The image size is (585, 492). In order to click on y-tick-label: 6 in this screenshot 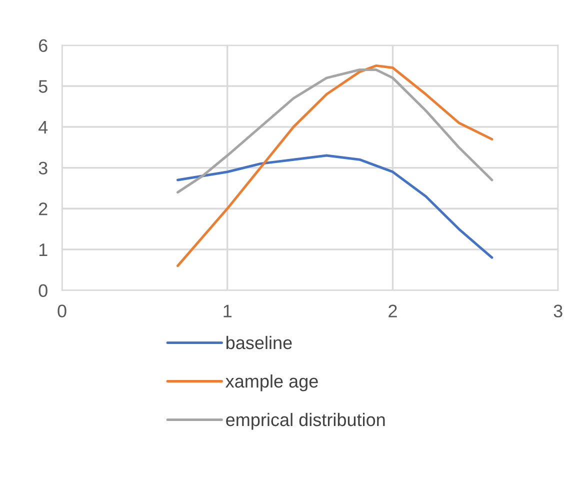, I will do `click(43, 45)`.